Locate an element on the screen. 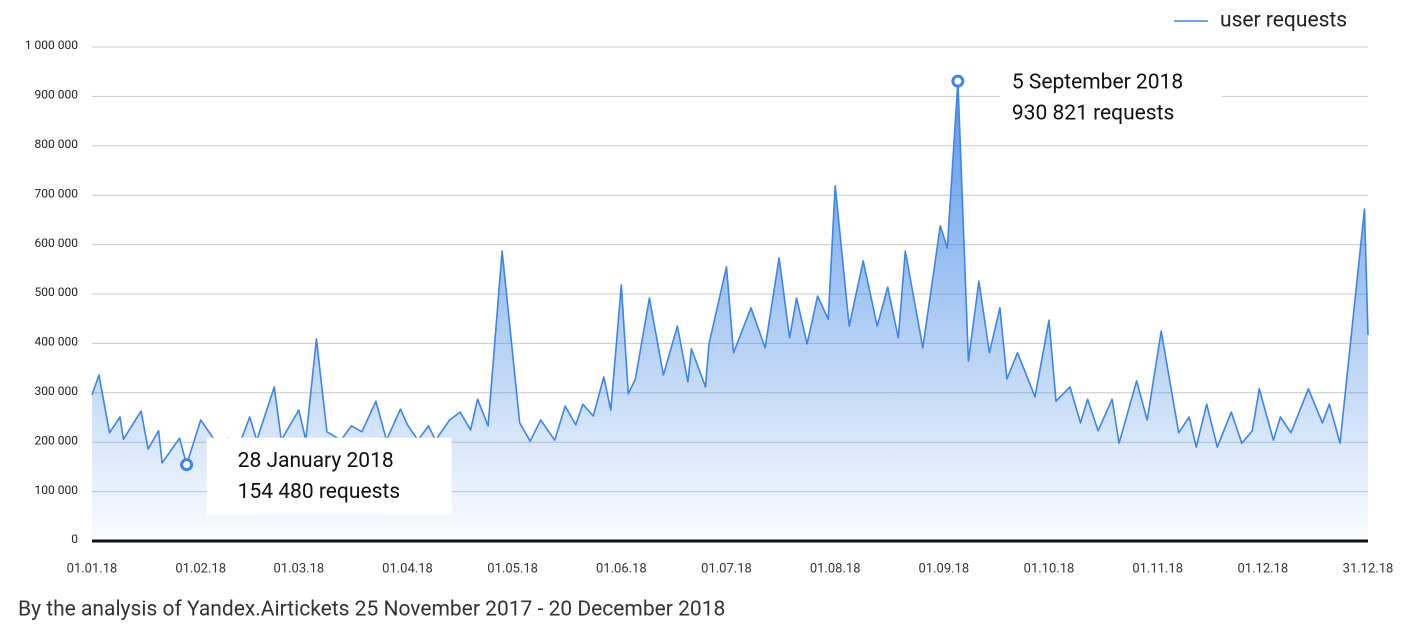 The width and height of the screenshot is (1403, 634). x-tick-label: 01.08.18 is located at coordinates (835, 568).